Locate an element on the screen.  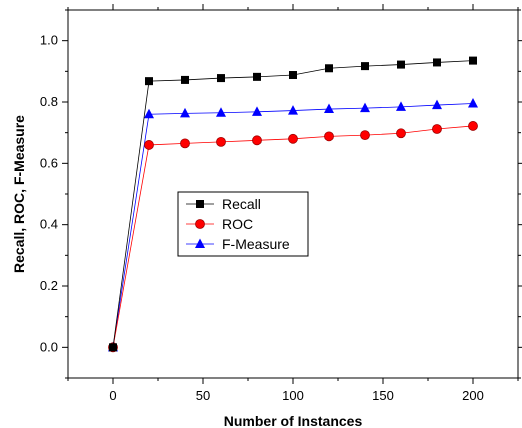
y-tick-label: 0.8 is located at coordinates (49, 101).